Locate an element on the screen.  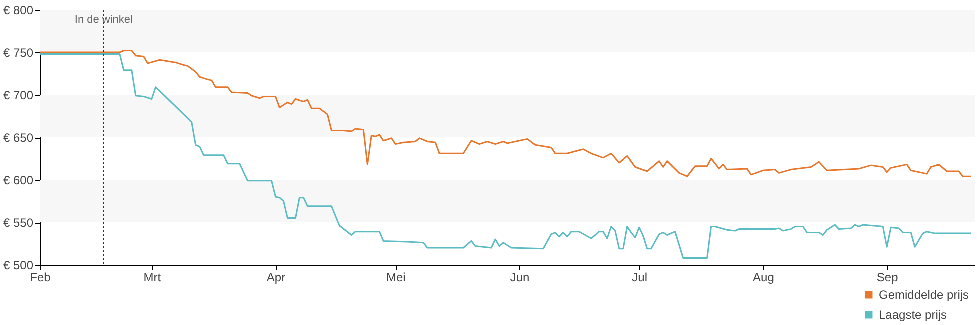
x-tick-label: Mrt is located at coordinates (153, 277).